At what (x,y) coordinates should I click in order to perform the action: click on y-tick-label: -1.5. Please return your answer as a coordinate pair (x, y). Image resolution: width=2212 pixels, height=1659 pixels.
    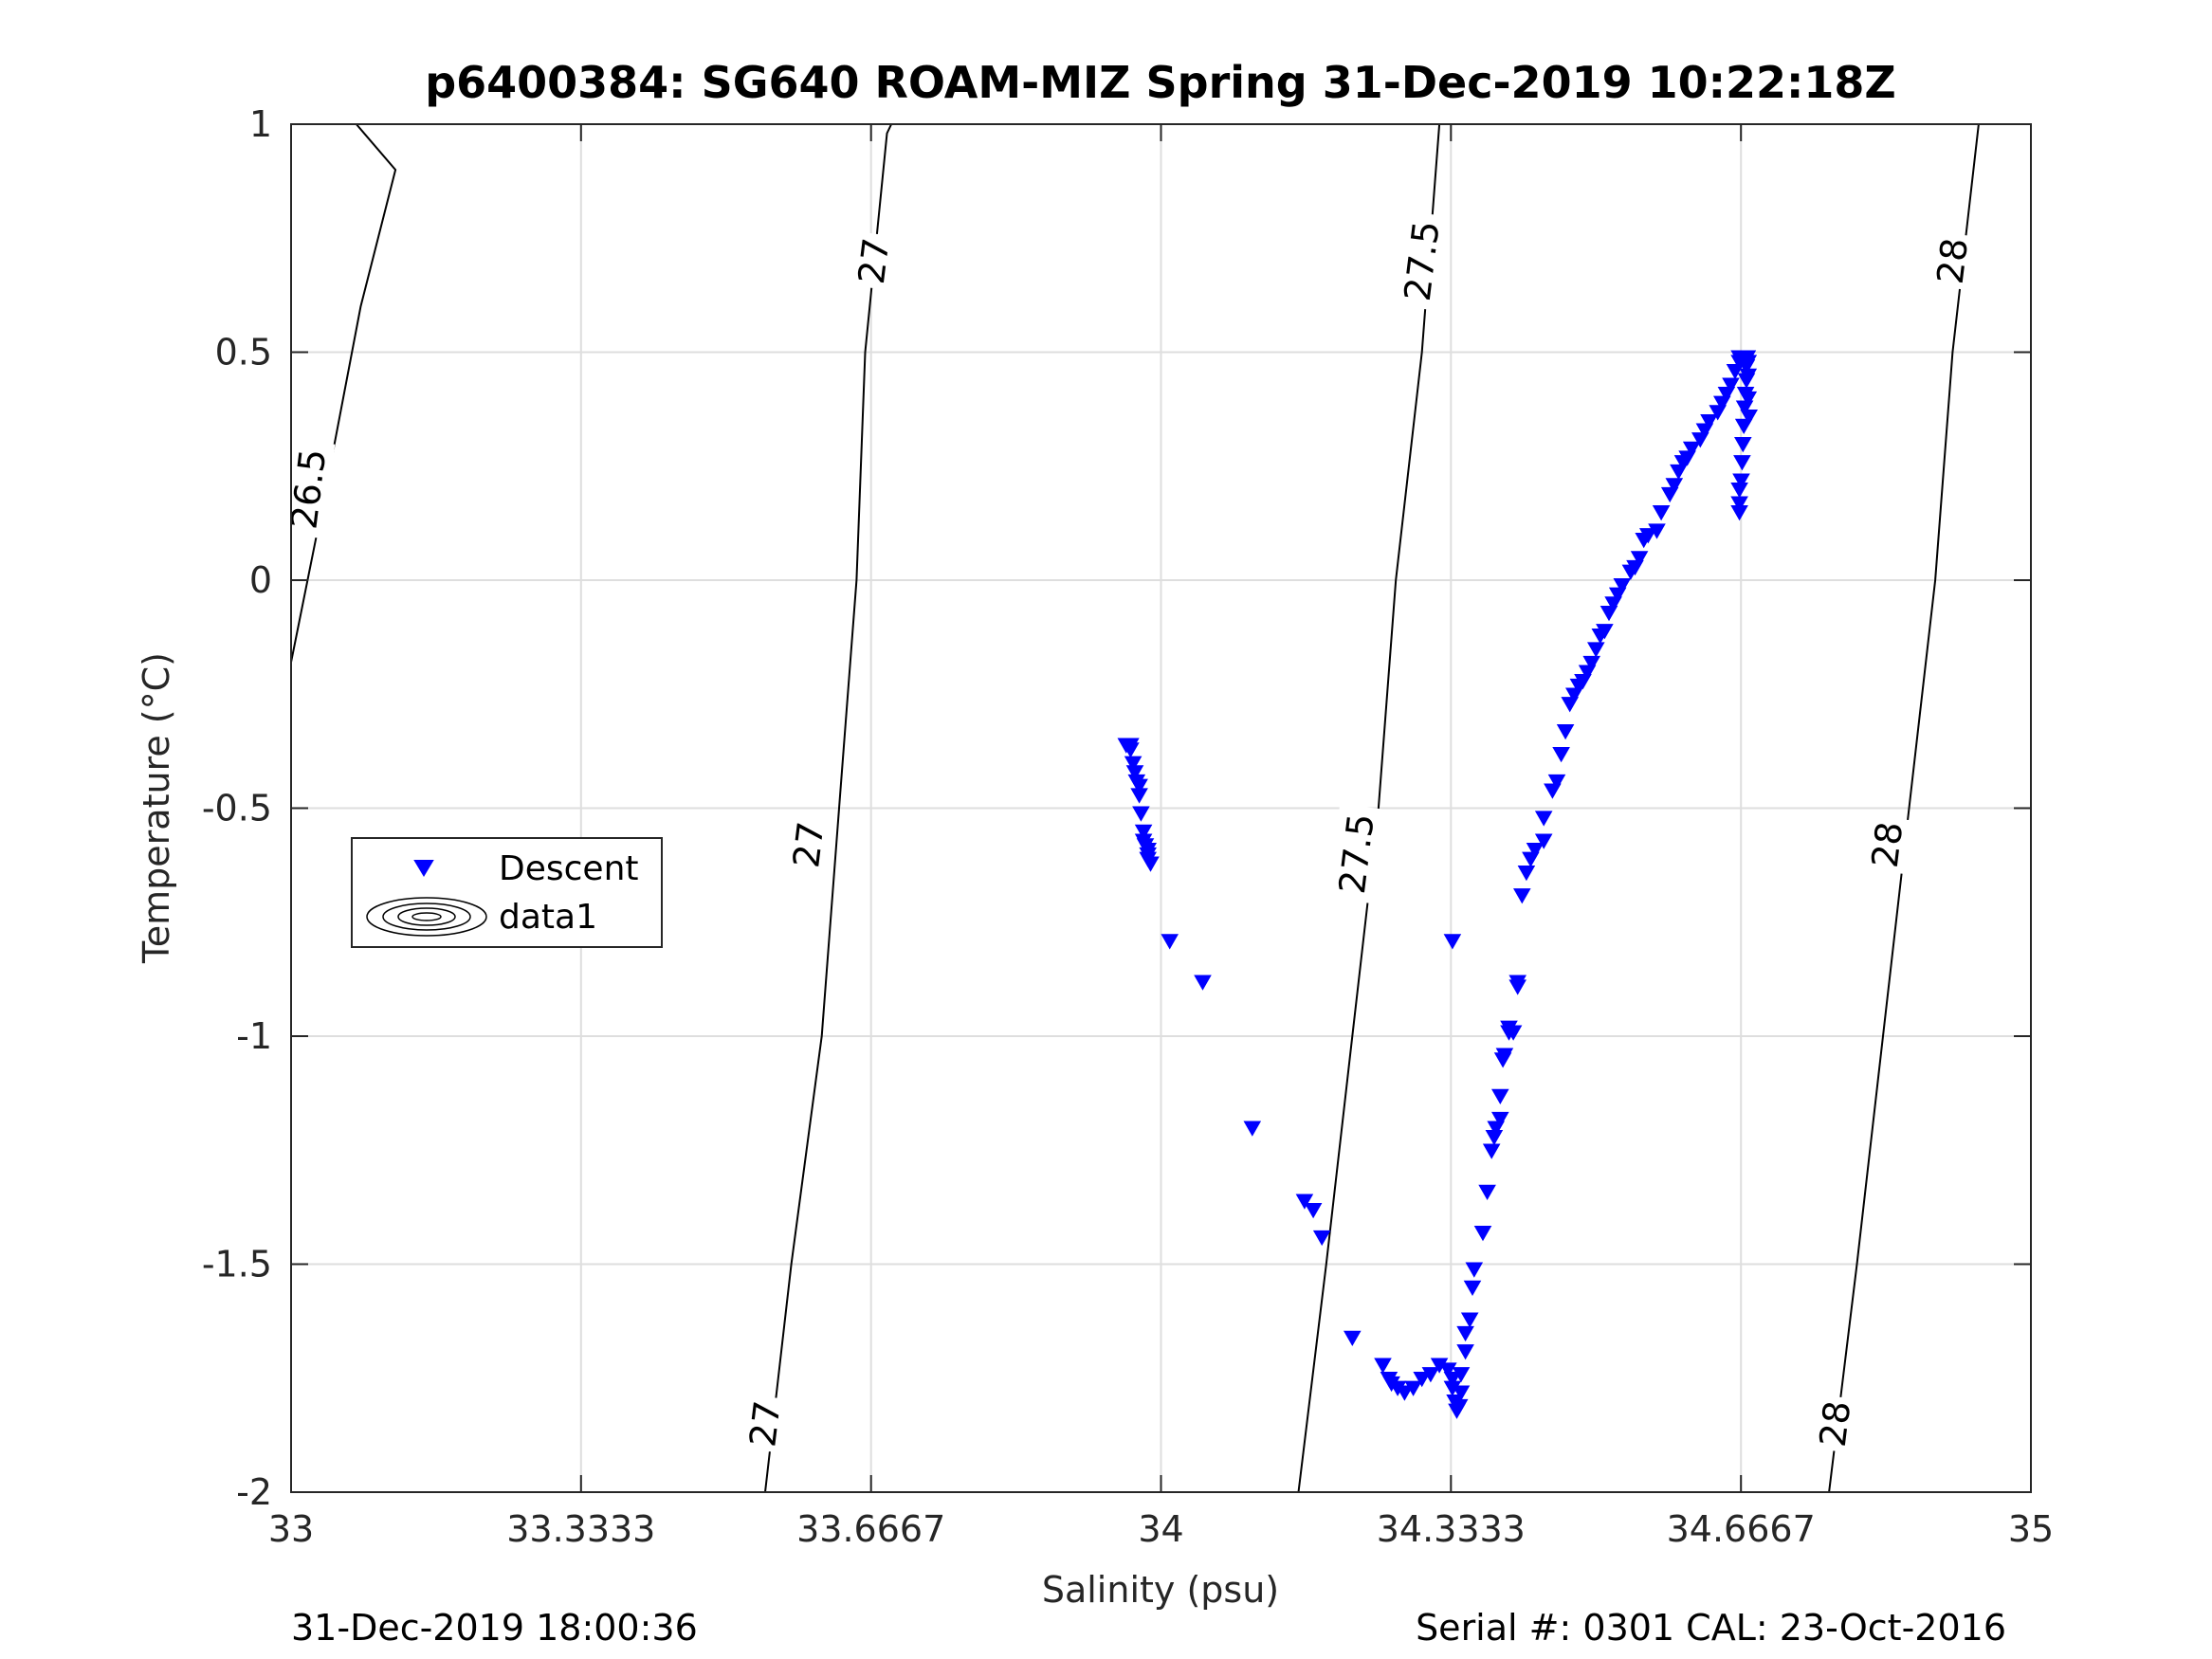
    Looking at the image, I should click on (237, 1264).